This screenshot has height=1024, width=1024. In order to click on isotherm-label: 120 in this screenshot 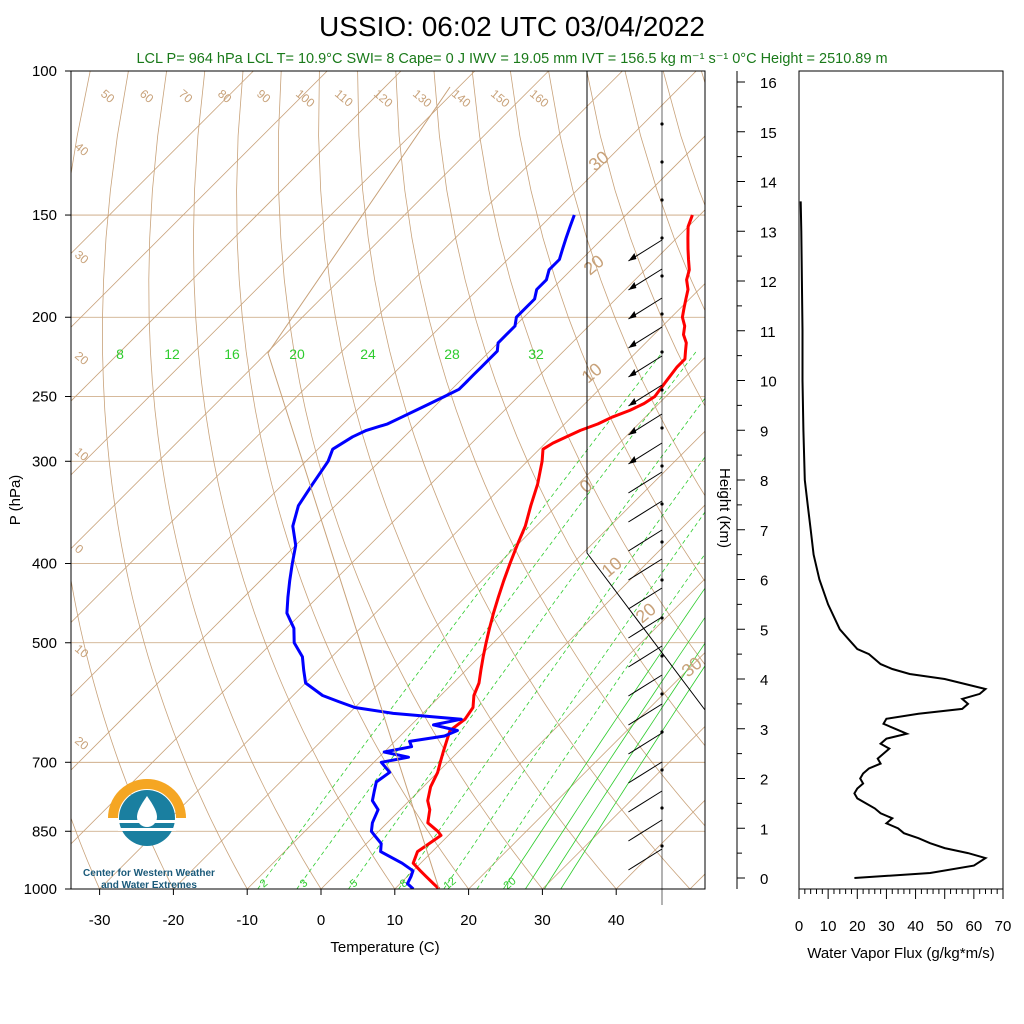, I will do `click(383, 99)`.